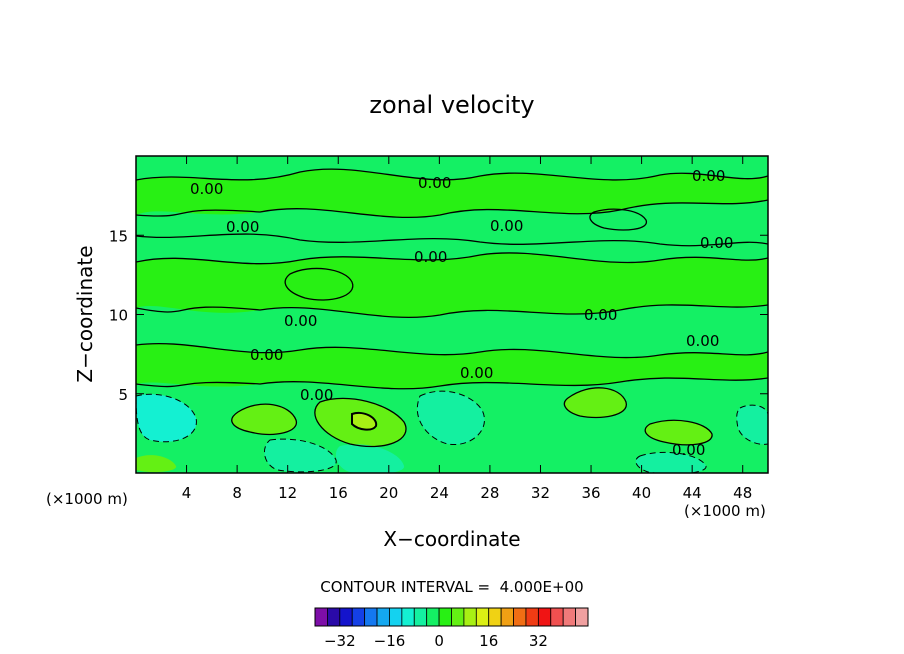 The width and height of the screenshot is (904, 654). What do you see at coordinates (118, 236) in the screenshot?
I see `y-tick-label: 15` at bounding box center [118, 236].